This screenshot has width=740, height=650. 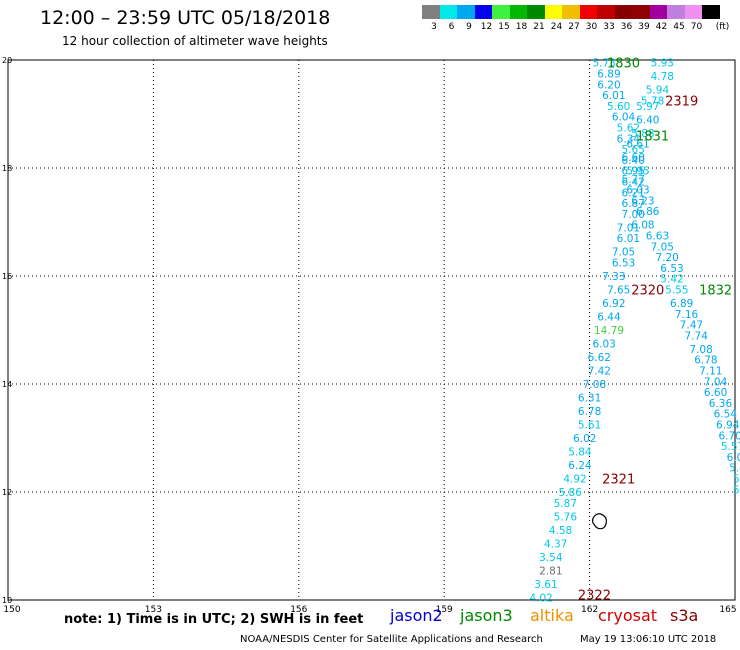 I want to click on swh-value: 5.76, so click(x=566, y=517).